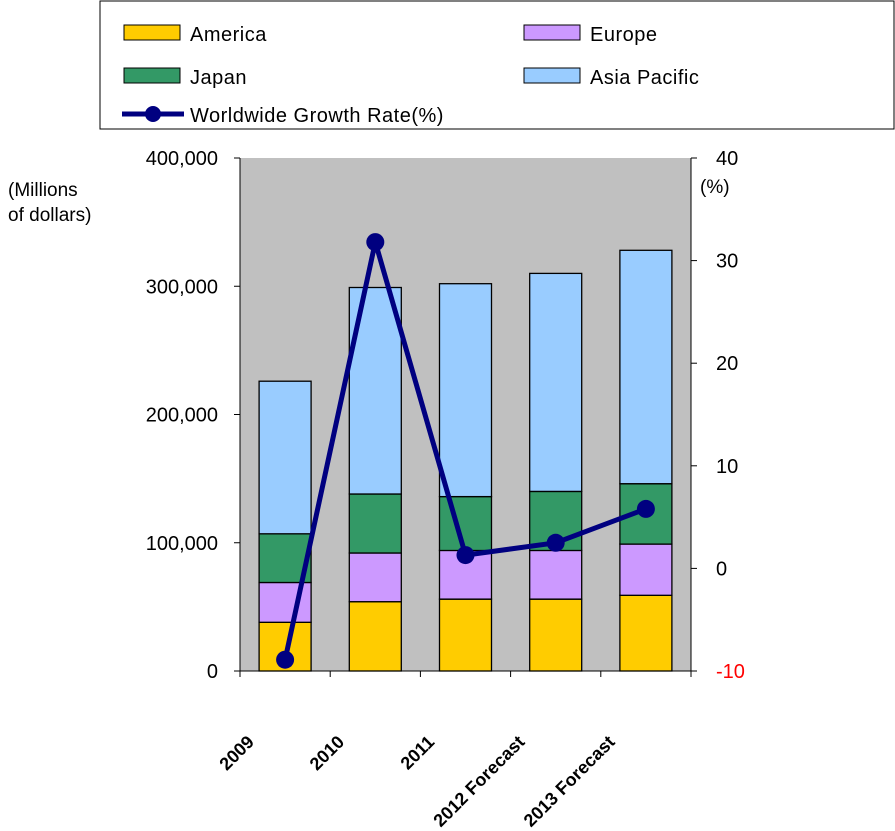  I want to click on legend-swatch-asia-pacific, so click(552, 75).